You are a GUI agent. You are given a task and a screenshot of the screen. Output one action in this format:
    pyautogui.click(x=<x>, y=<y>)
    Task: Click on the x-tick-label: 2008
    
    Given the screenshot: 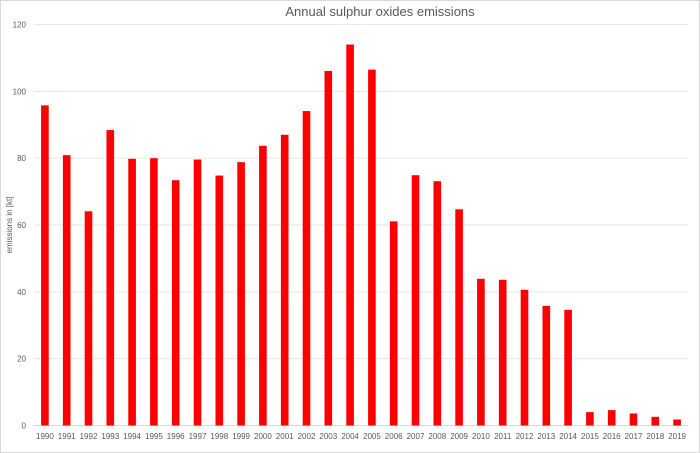 What is the action you would take?
    pyautogui.click(x=437, y=436)
    